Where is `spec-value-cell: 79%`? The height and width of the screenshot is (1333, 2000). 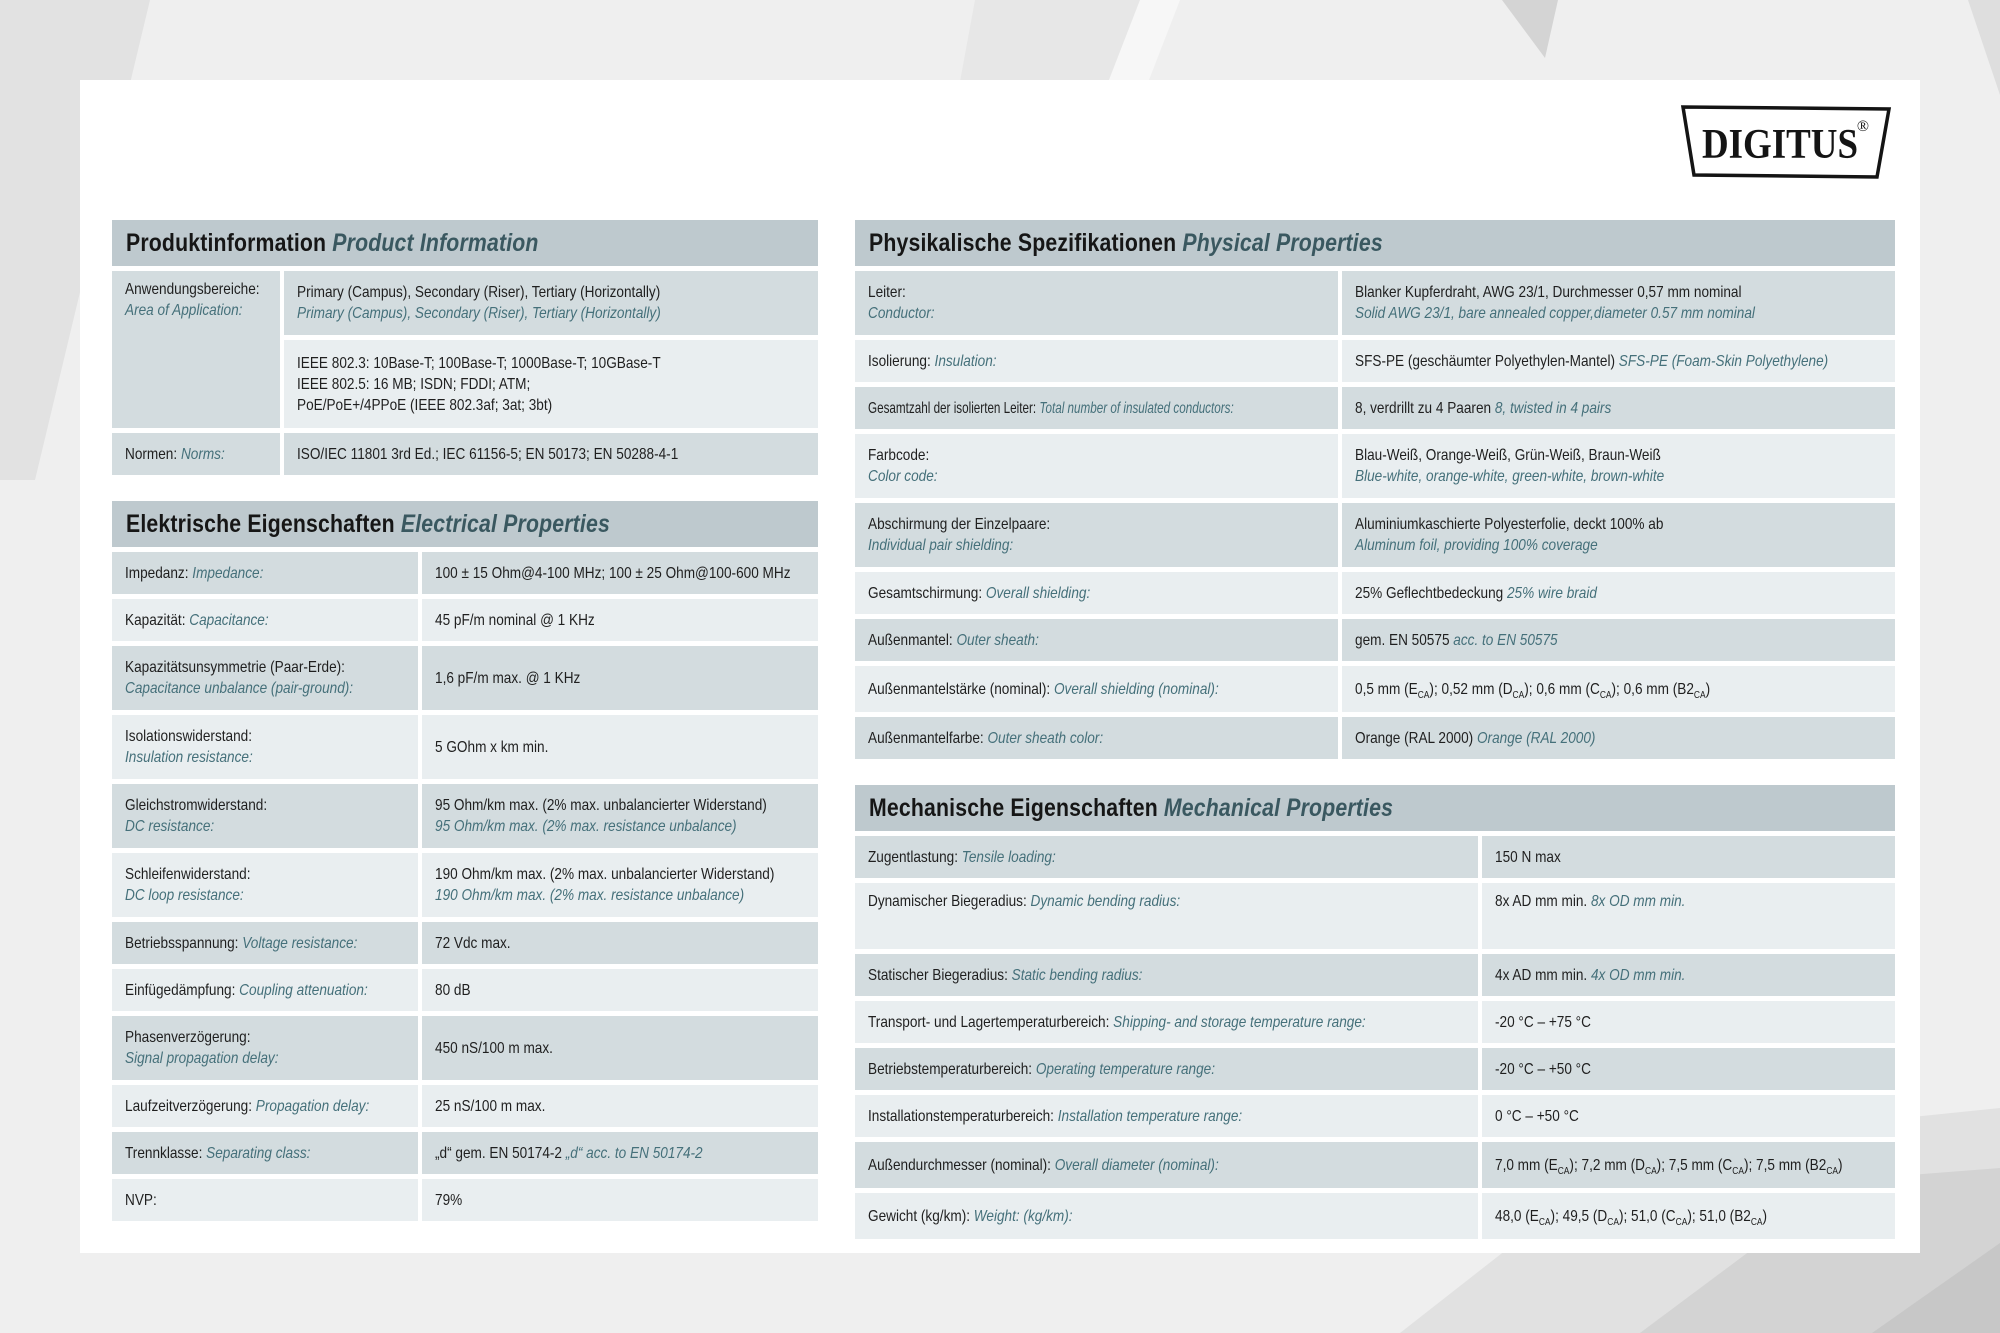 spec-value-cell: 79% is located at coordinates (620, 1200).